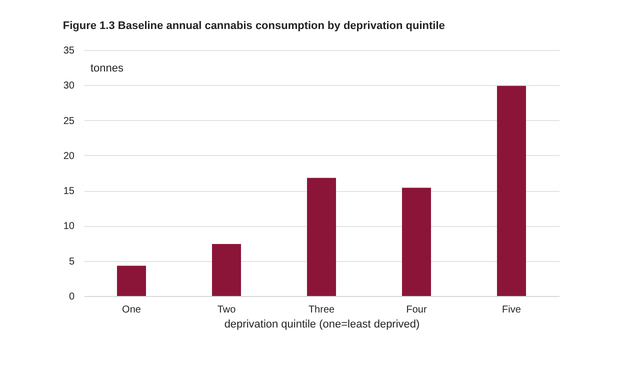  What do you see at coordinates (107, 68) in the screenshot?
I see `y-axis-title: tonnes` at bounding box center [107, 68].